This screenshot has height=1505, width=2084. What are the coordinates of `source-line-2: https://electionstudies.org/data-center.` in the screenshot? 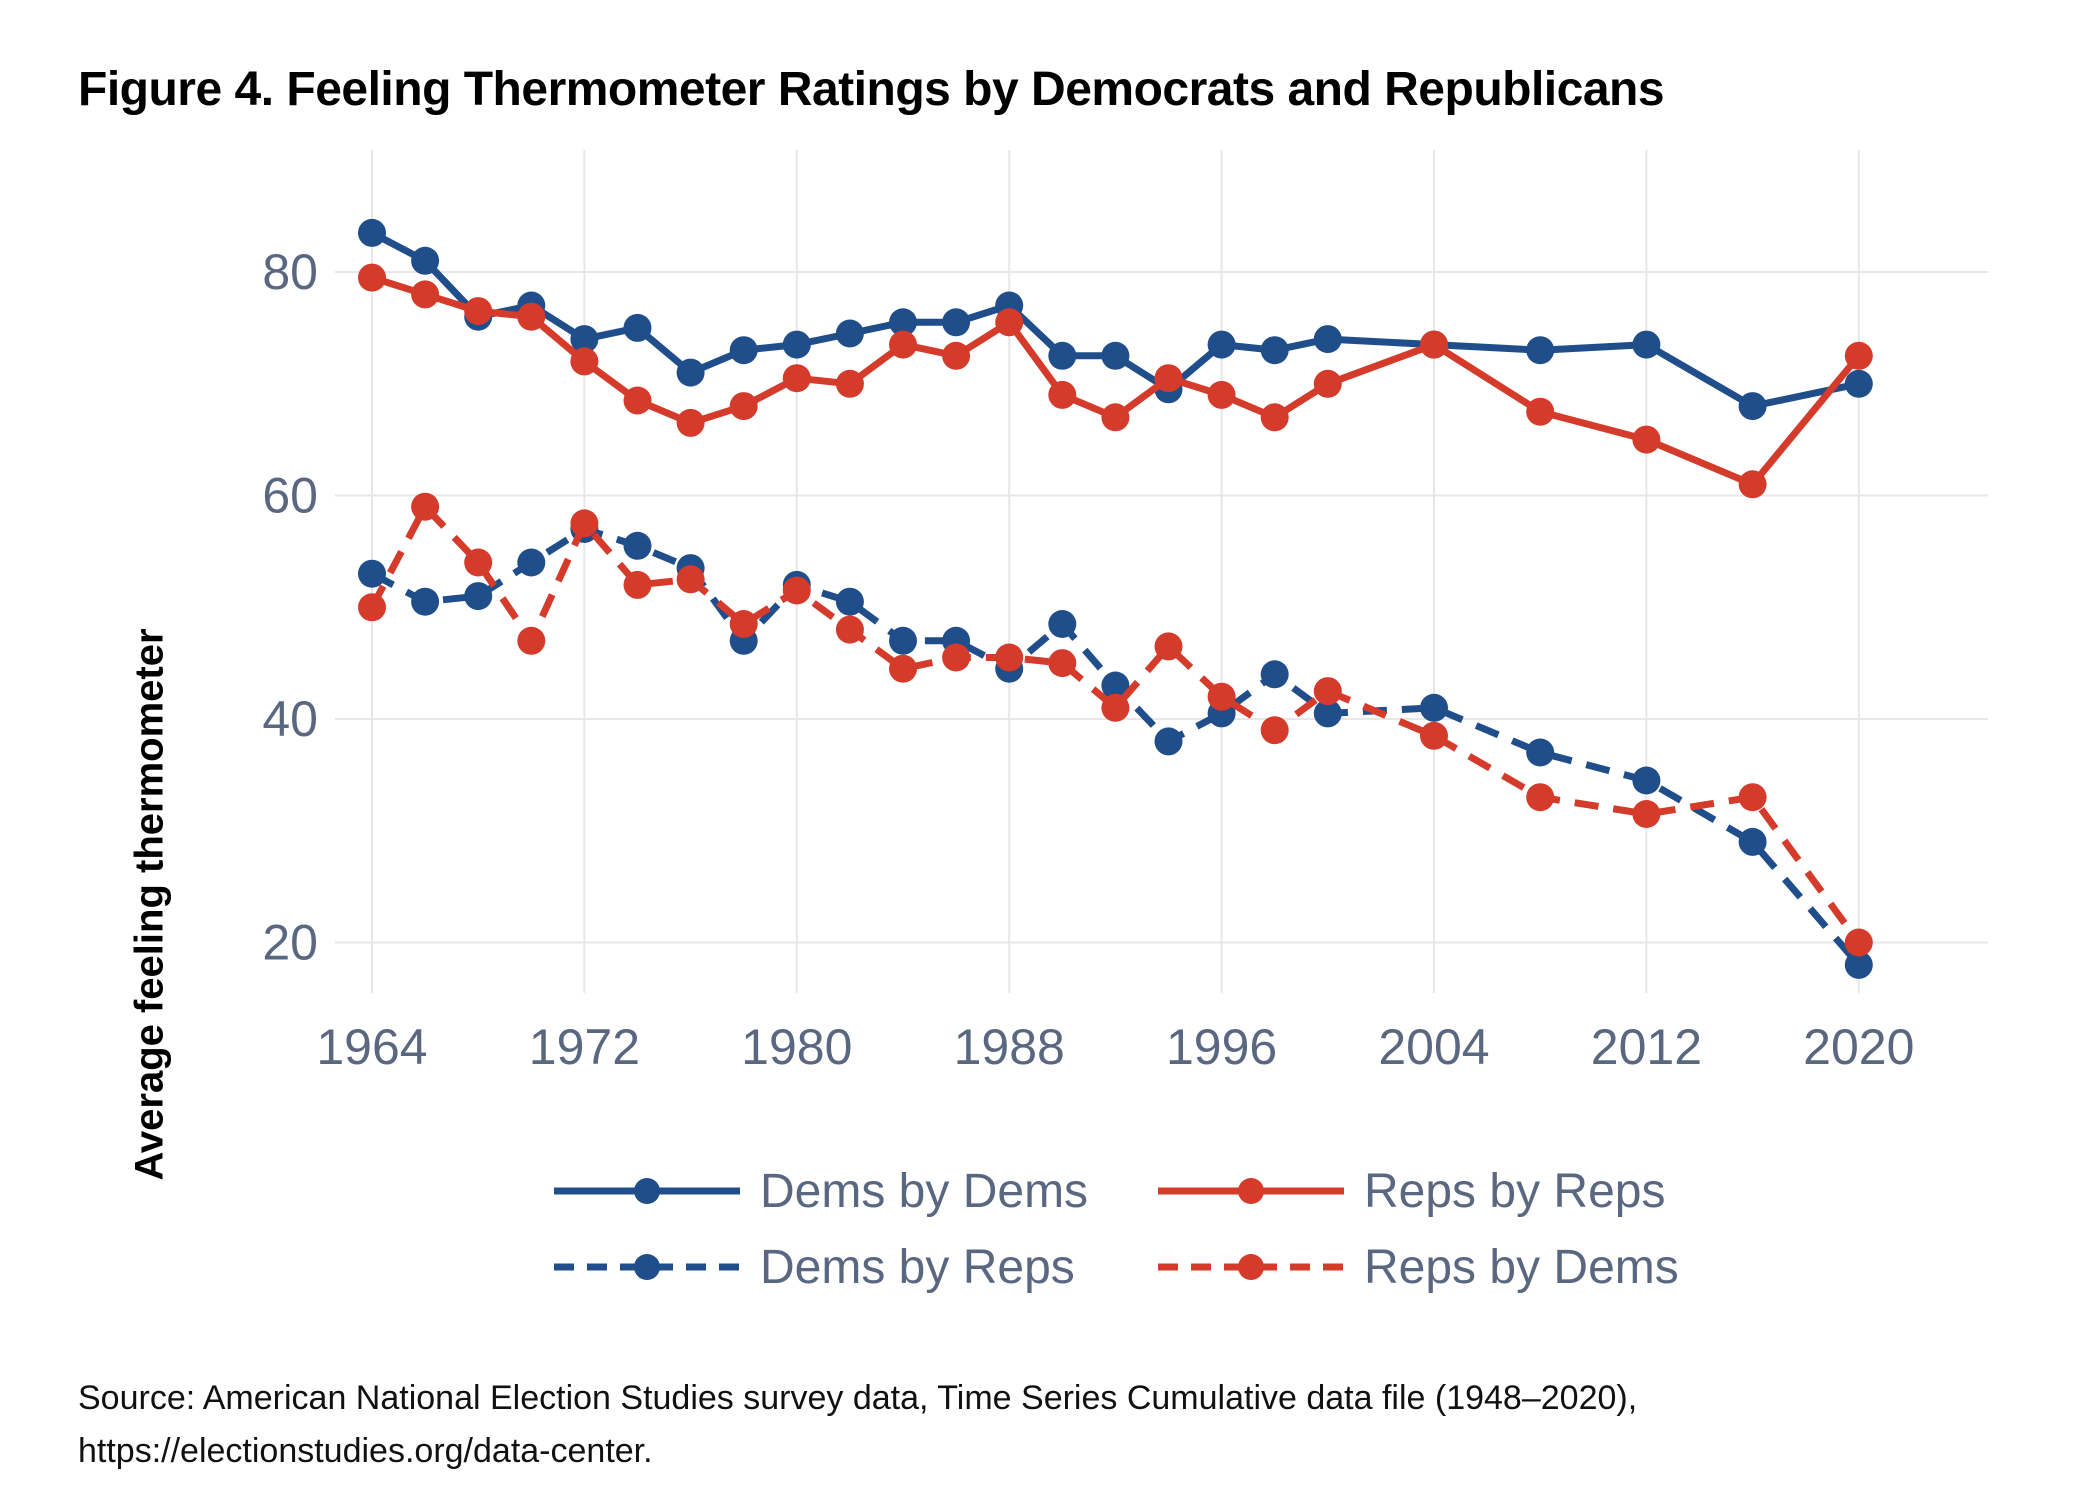 It's located at (365, 1450).